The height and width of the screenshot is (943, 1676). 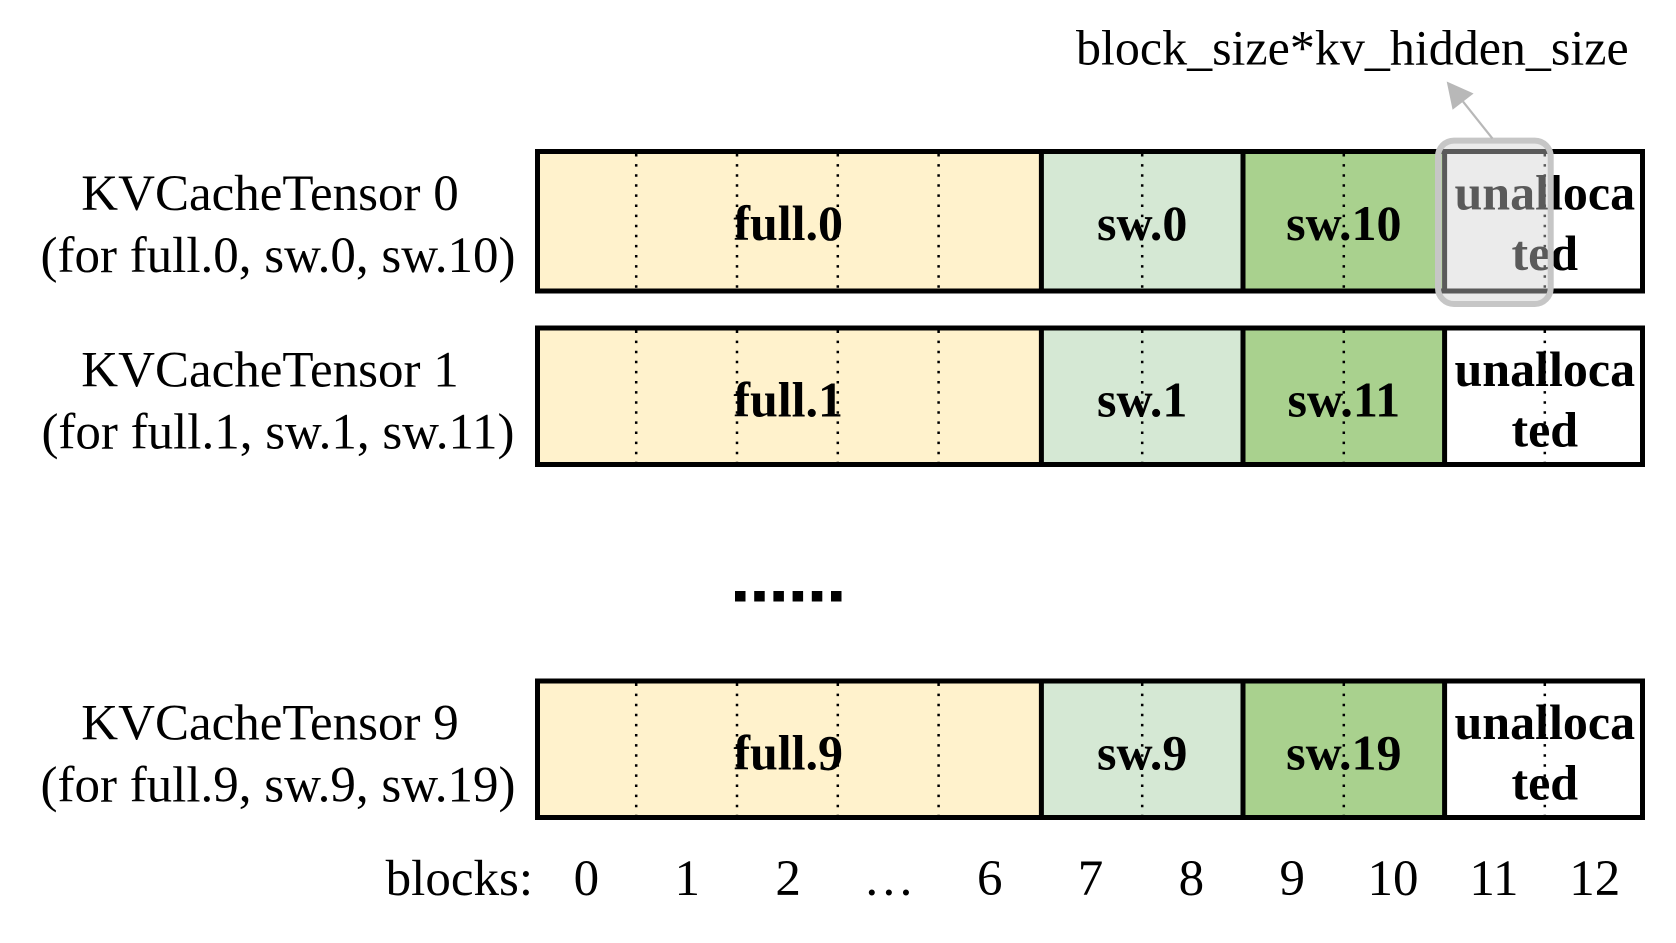 What do you see at coordinates (1343, 223) in the screenshot?
I see `svg-text: sw.10` at bounding box center [1343, 223].